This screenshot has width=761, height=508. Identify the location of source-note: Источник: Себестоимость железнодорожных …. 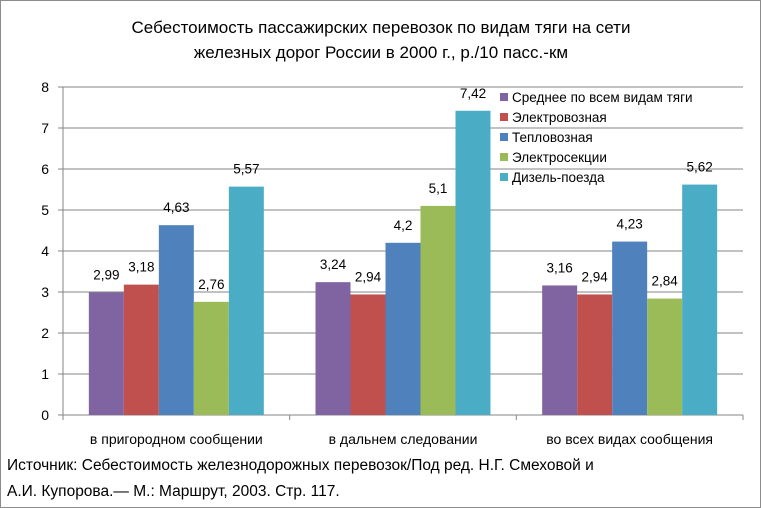
(377, 479).